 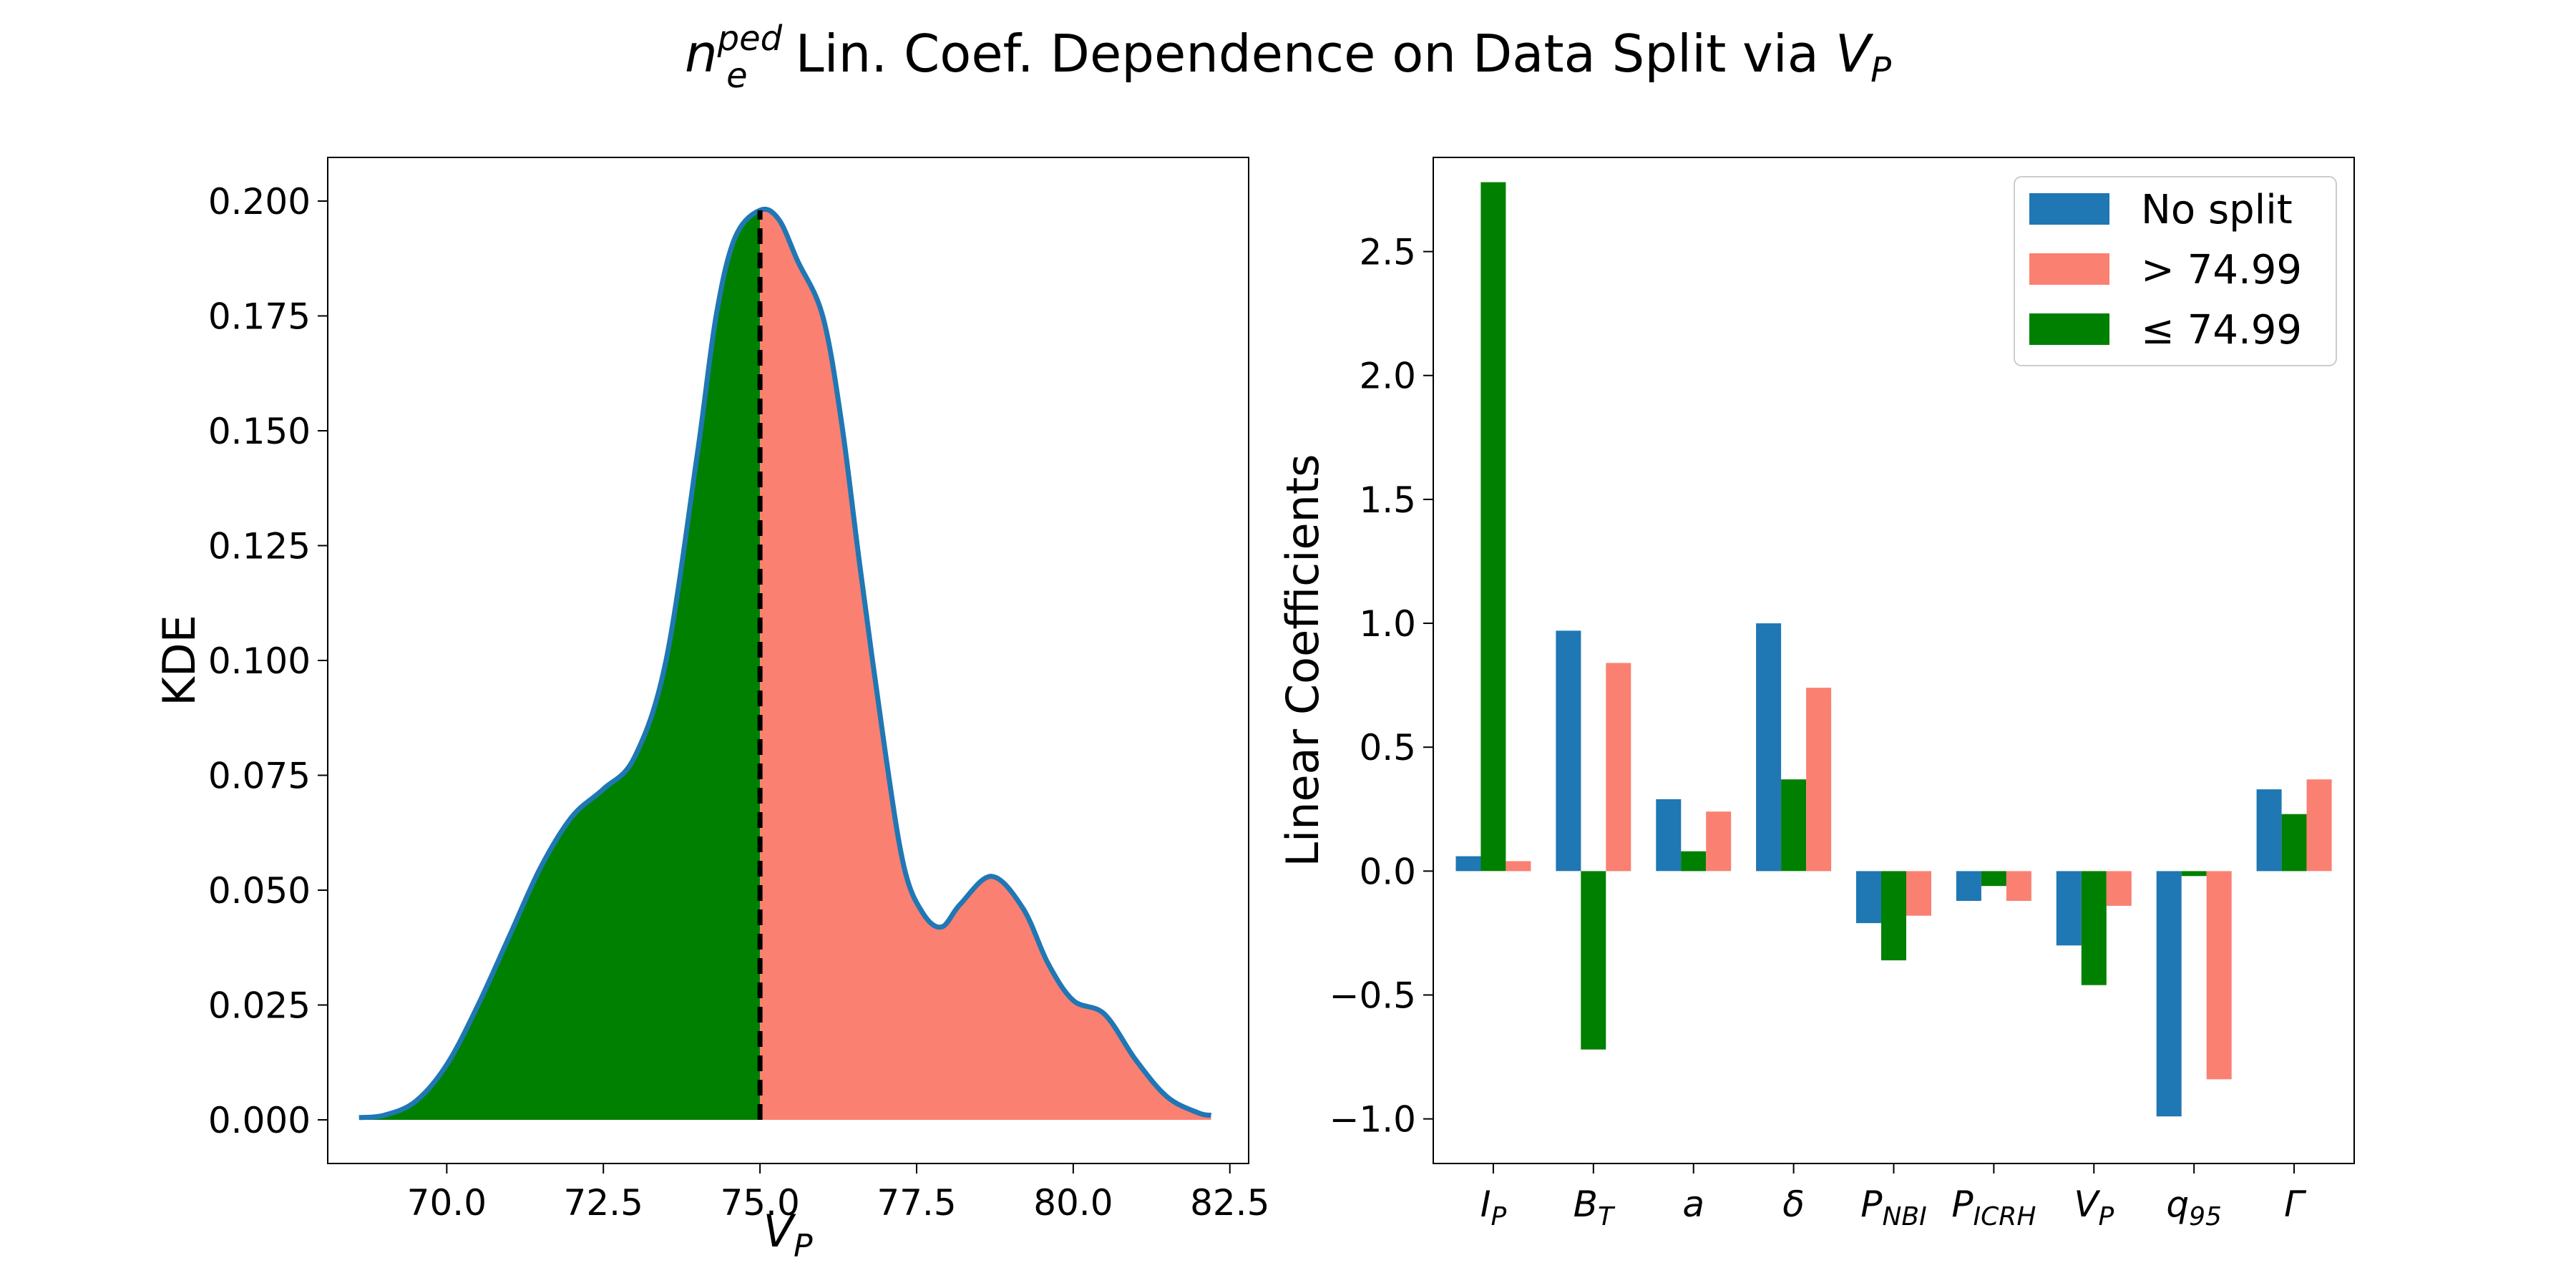 I want to click on bar-y-tick-label: 1.0, so click(x=1387, y=624).